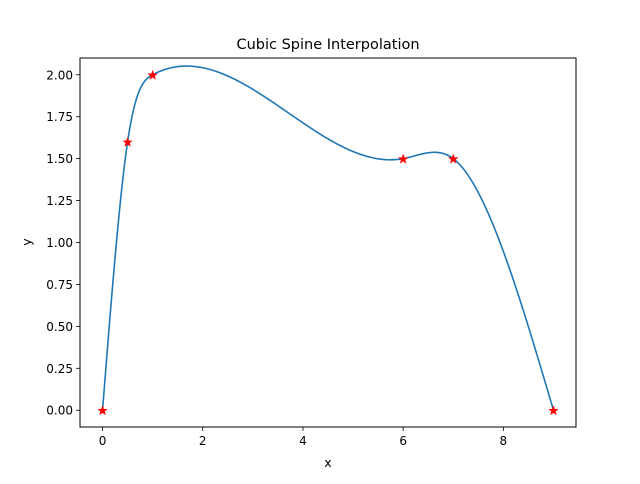 Image resolution: width=640 pixels, height=484 pixels. Describe the element at coordinates (59, 117) in the screenshot. I see `y-tick-label: 1.75` at that location.